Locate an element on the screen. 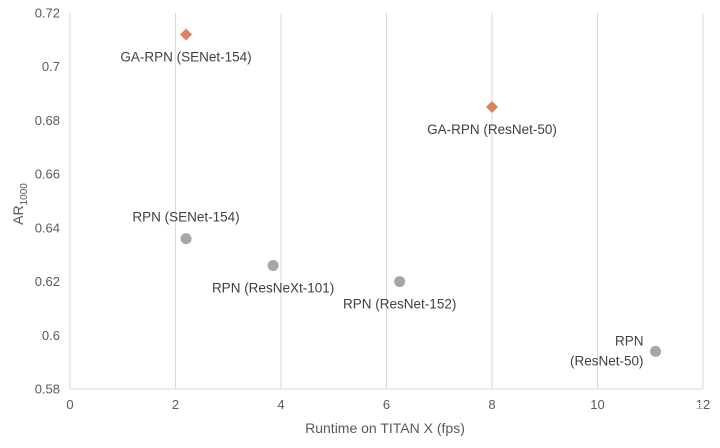 The width and height of the screenshot is (720, 448). y-tick-label-0: 0.58 is located at coordinates (47, 389).